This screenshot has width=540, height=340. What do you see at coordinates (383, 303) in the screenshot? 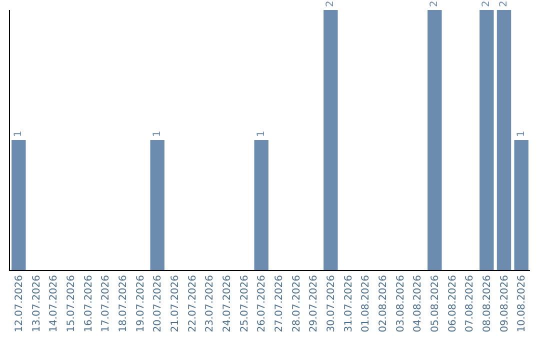
I see `x-tick-label: 02.08.2026` at bounding box center [383, 303].